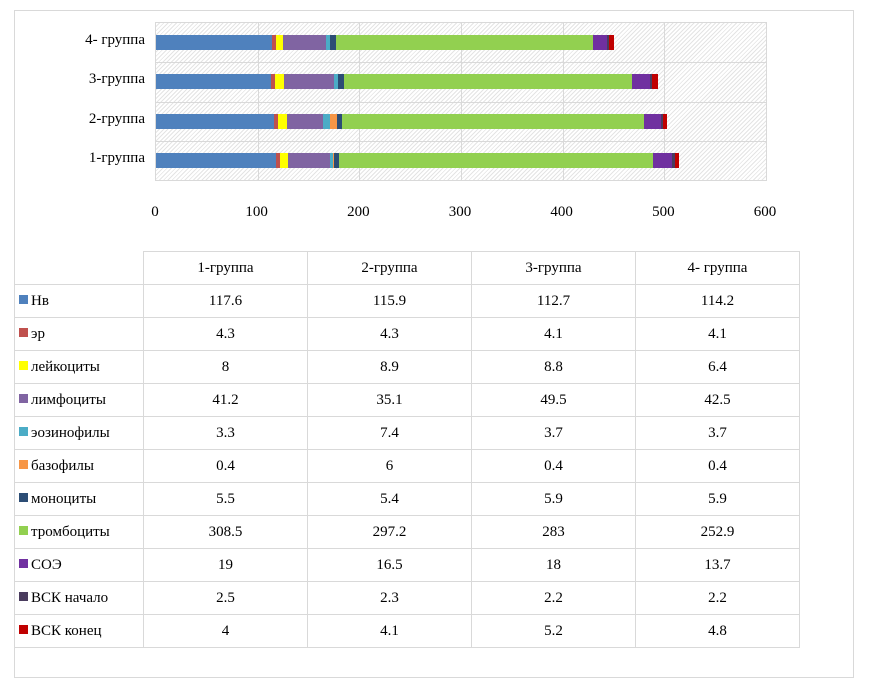 This screenshot has width=869, height=689. What do you see at coordinates (64, 498) in the screenshot?
I see `series-name: моноциты` at bounding box center [64, 498].